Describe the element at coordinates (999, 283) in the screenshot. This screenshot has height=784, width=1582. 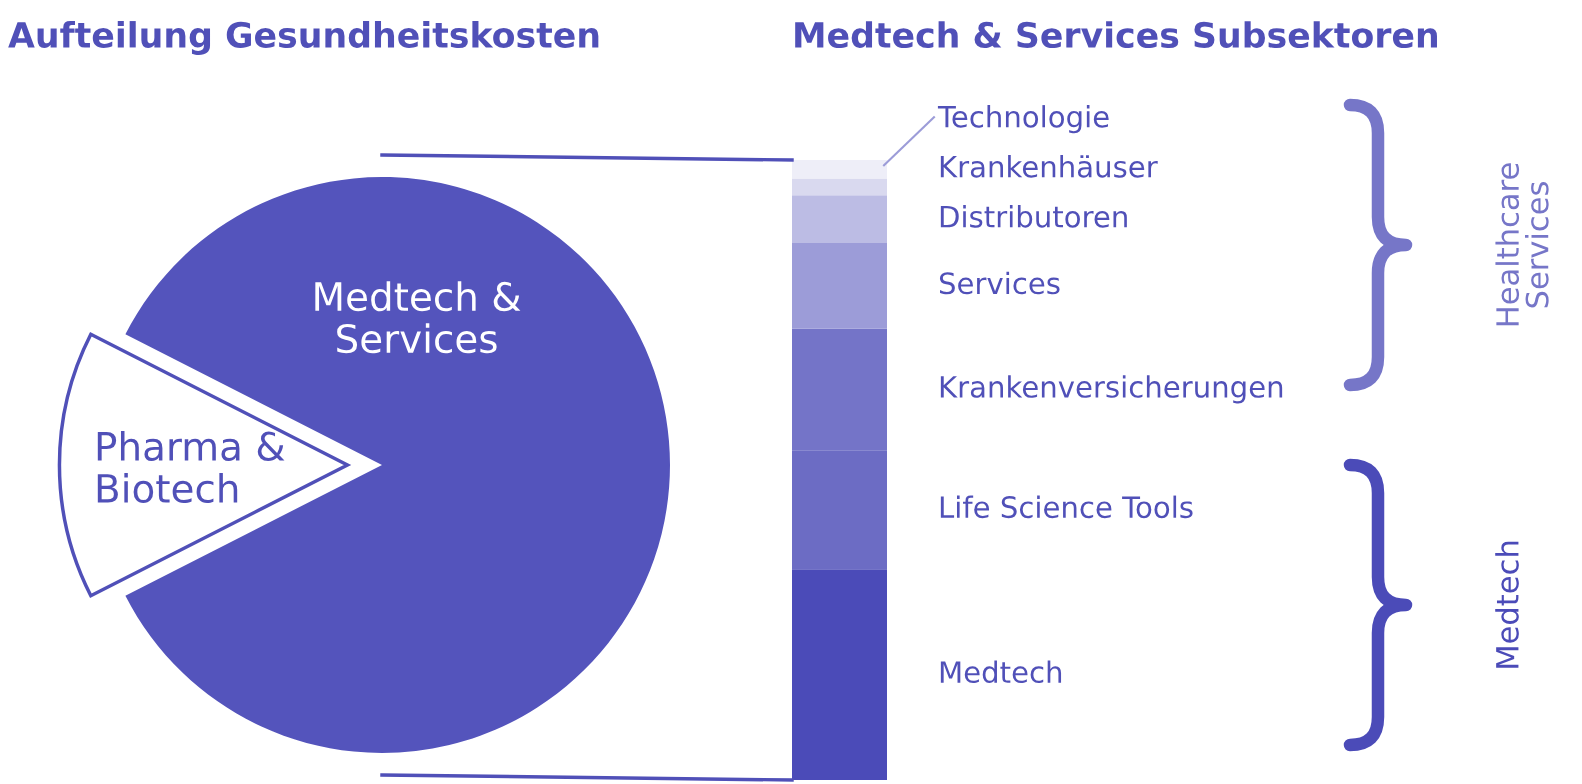
I see `series-label: Services` at that location.